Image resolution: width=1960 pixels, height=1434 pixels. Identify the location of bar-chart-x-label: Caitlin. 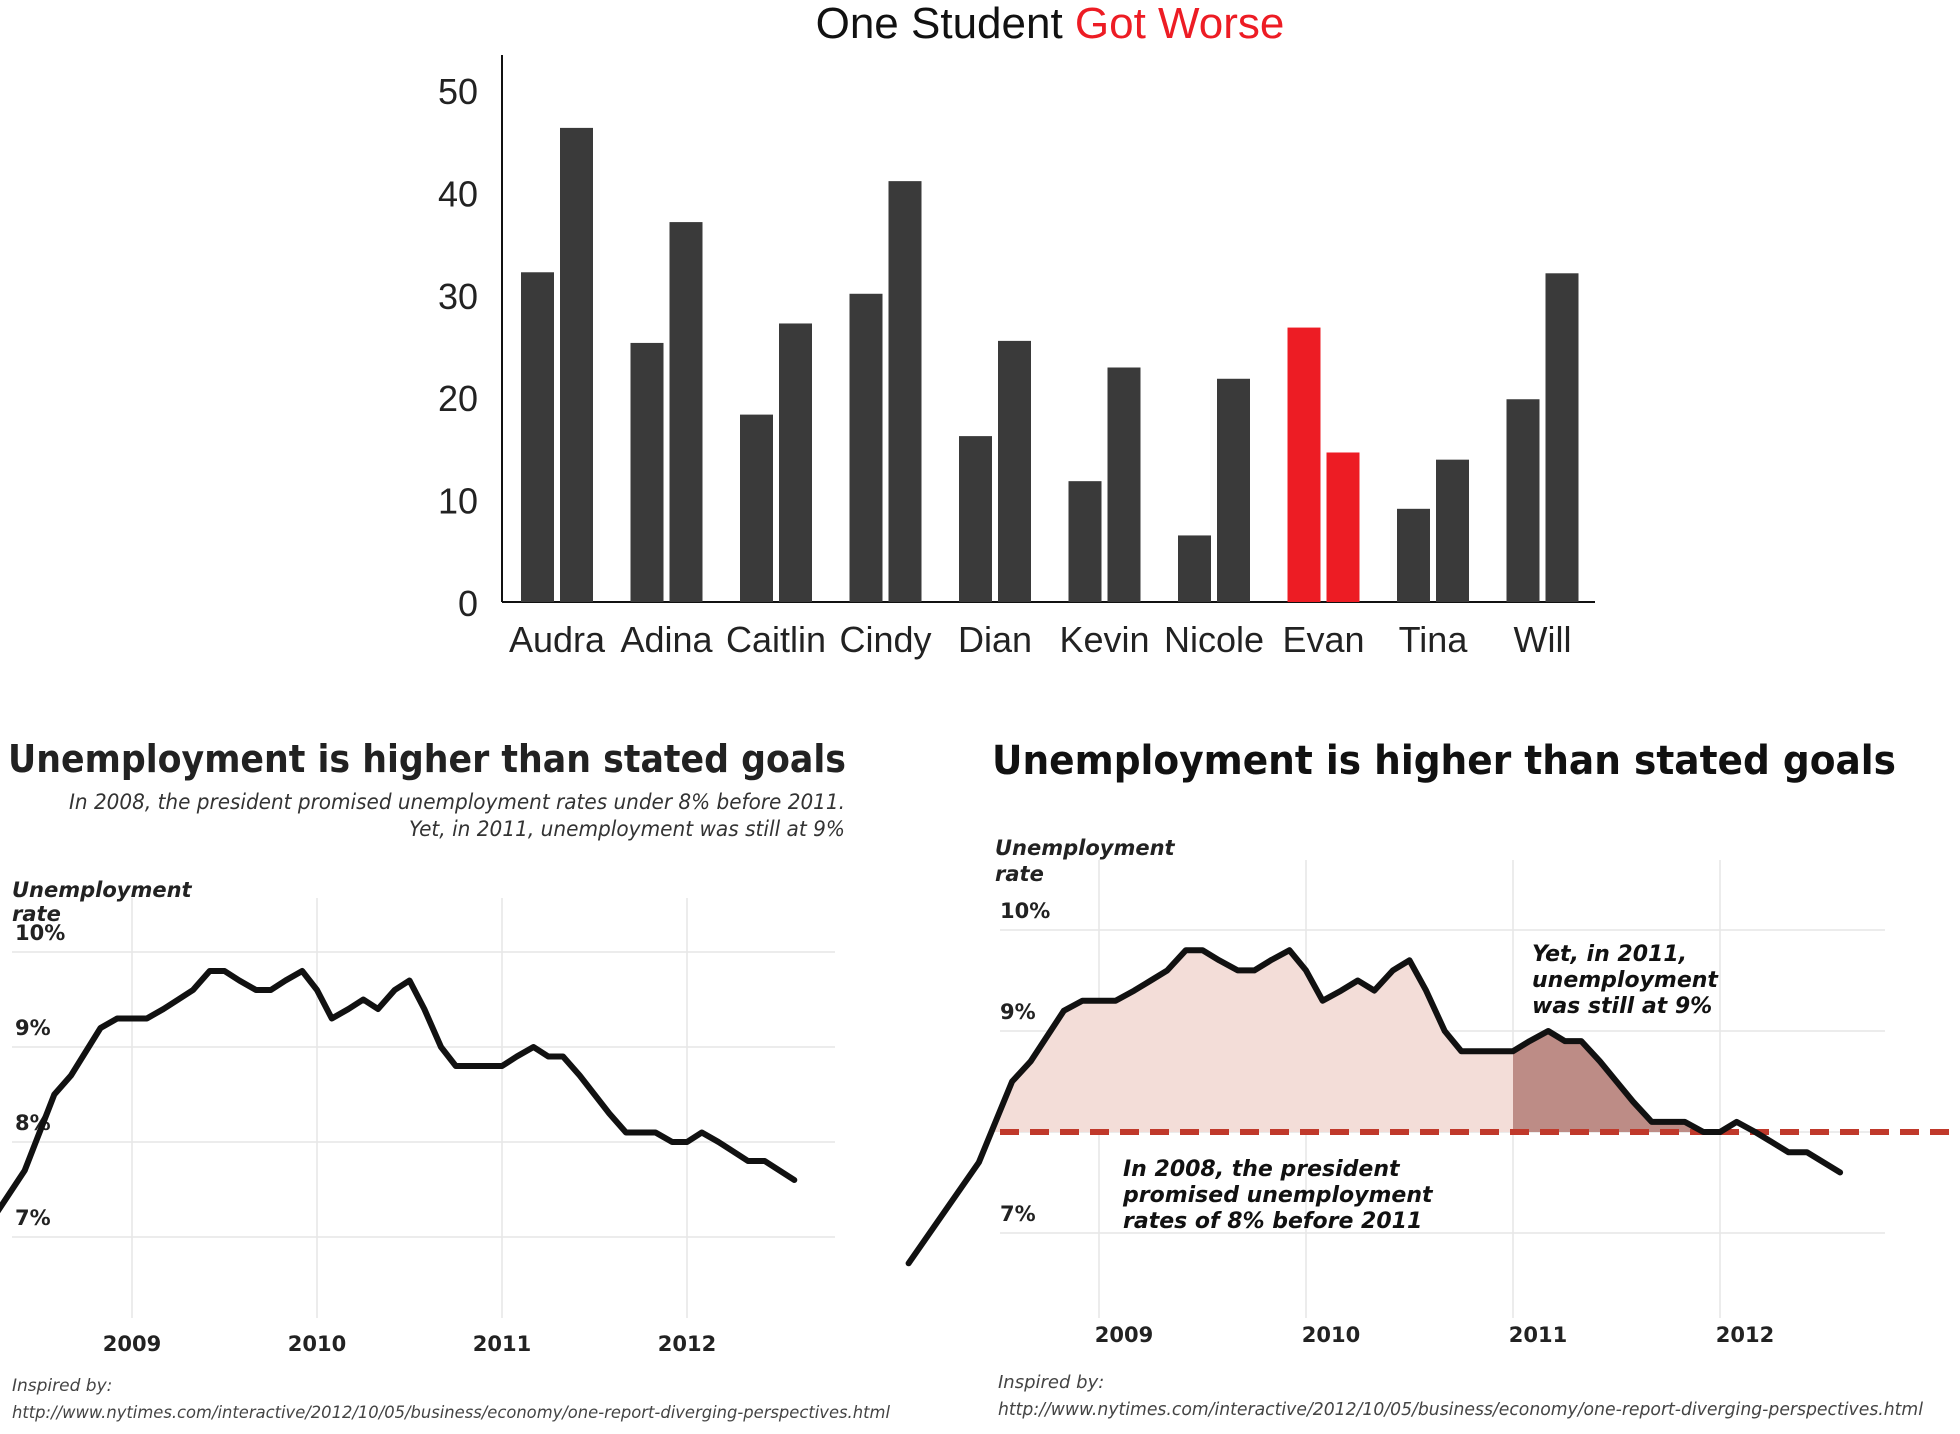
(776, 639).